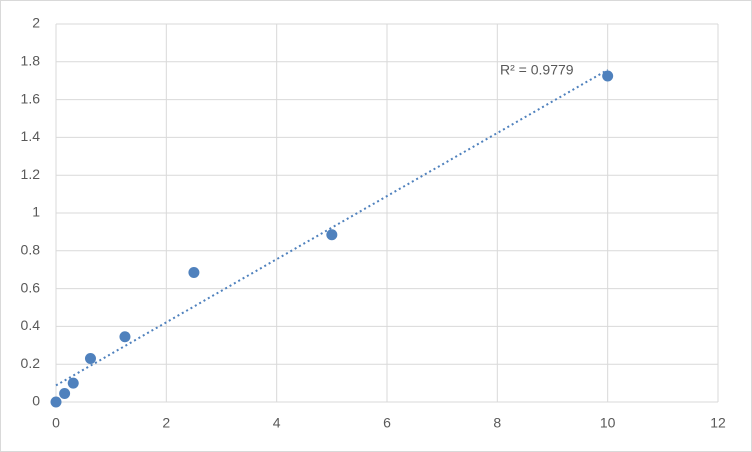 The image size is (752, 452). What do you see at coordinates (31, 98) in the screenshot?
I see `y-tick-label: 1.6` at bounding box center [31, 98].